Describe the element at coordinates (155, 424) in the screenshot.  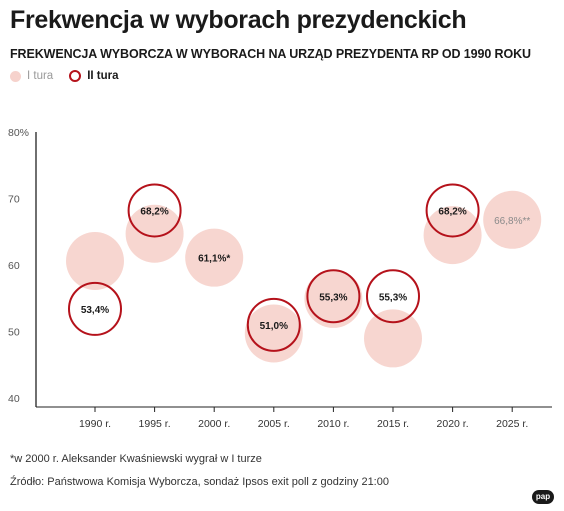
I see `x-tick-label: 1995 r.` at that location.